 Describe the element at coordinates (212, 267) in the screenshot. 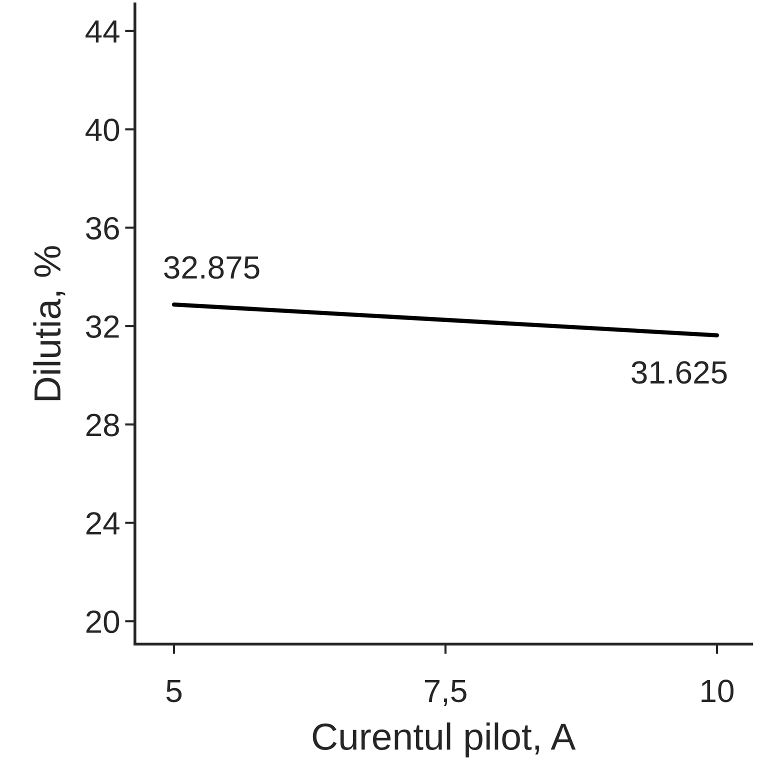

I see `data-label: 32.875` at that location.